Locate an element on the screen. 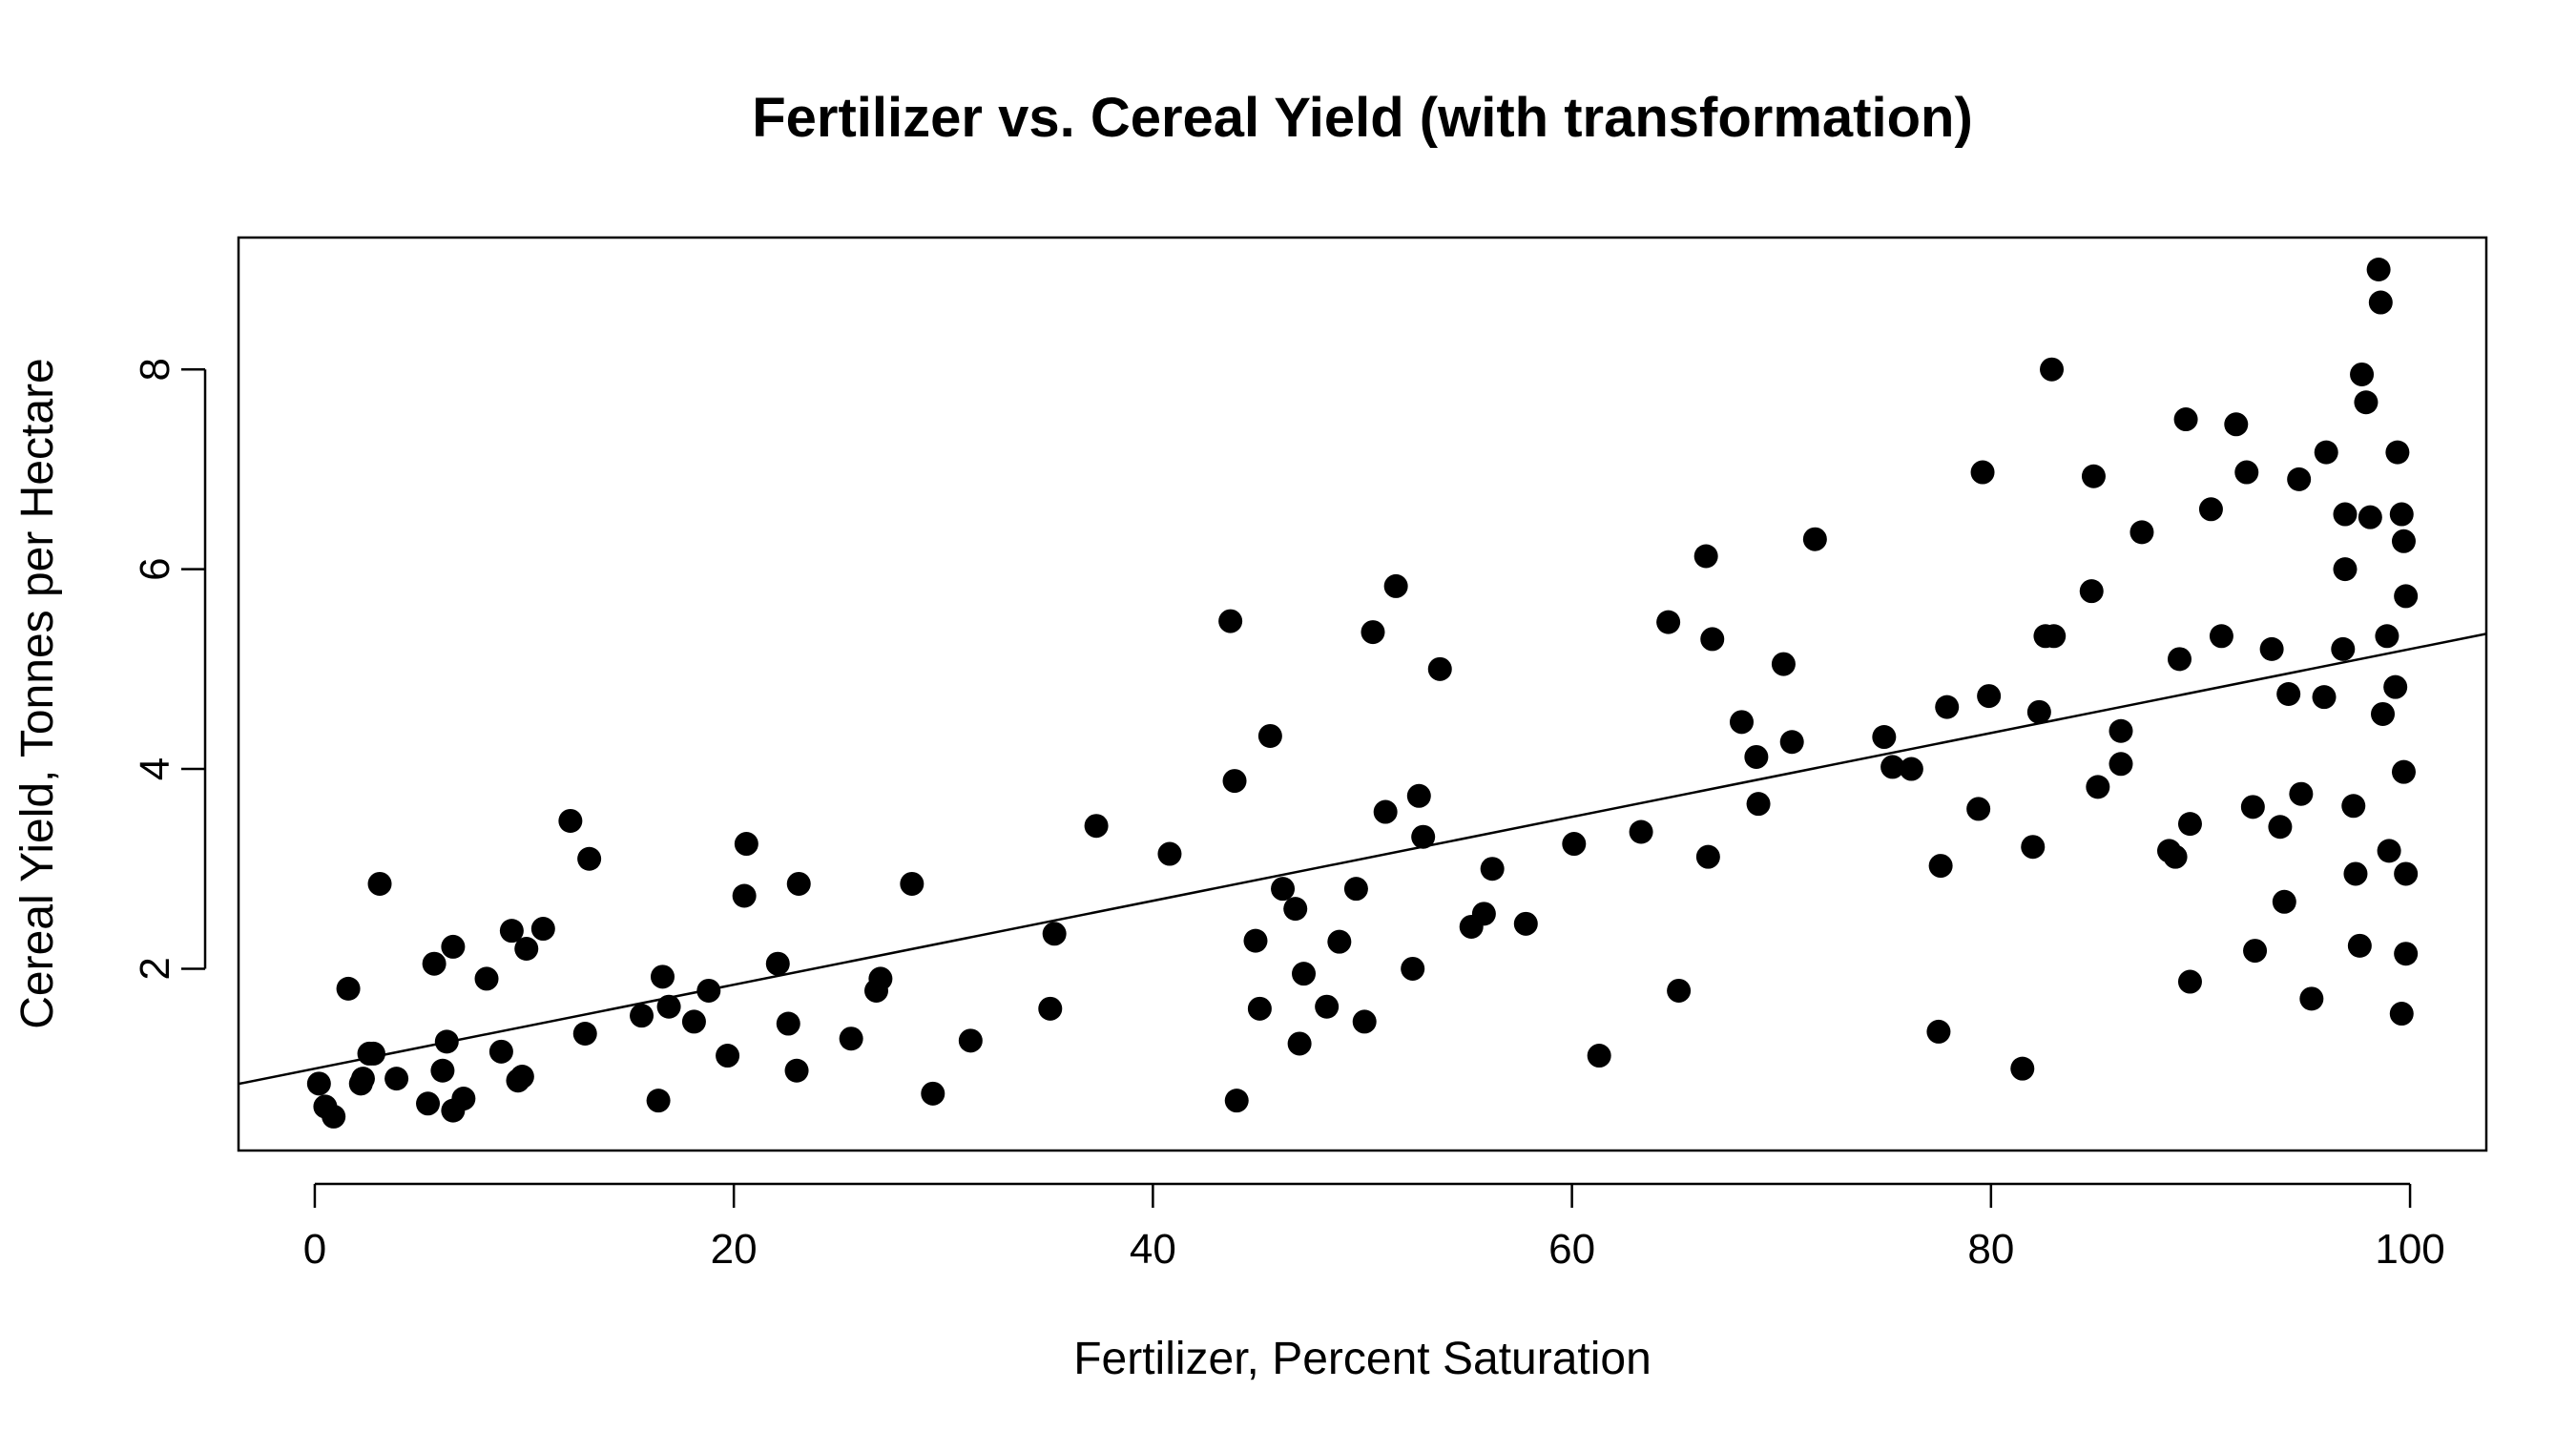 Image resolution: width=2576 pixels, height=1431 pixels. y-axis: 2 4 6 8 is located at coordinates (169, 669).